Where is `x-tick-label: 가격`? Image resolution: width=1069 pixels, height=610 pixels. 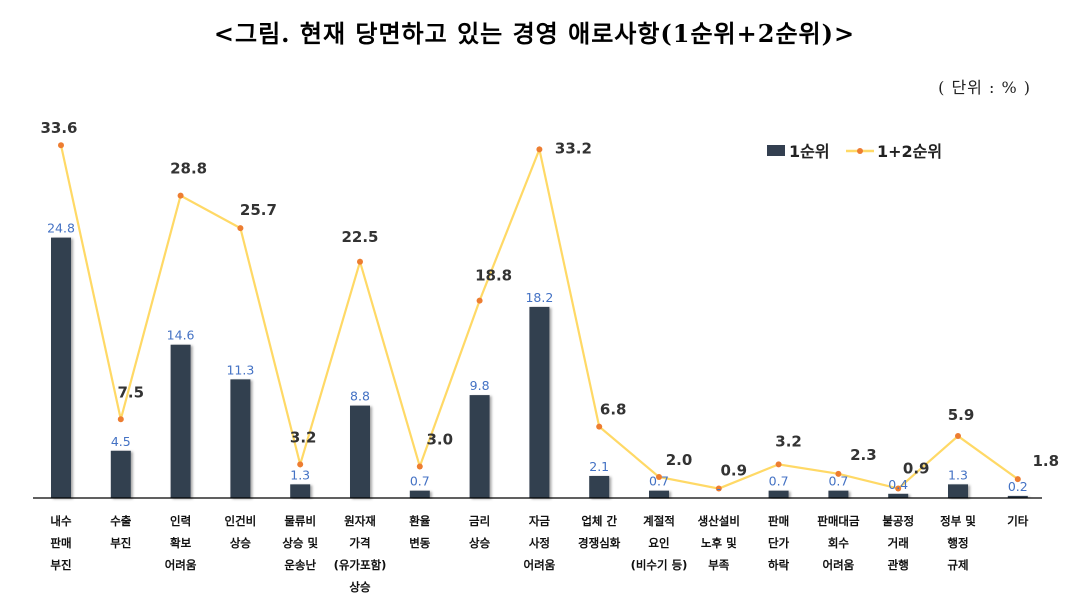 x-tick-label: 가격 is located at coordinates (359, 543).